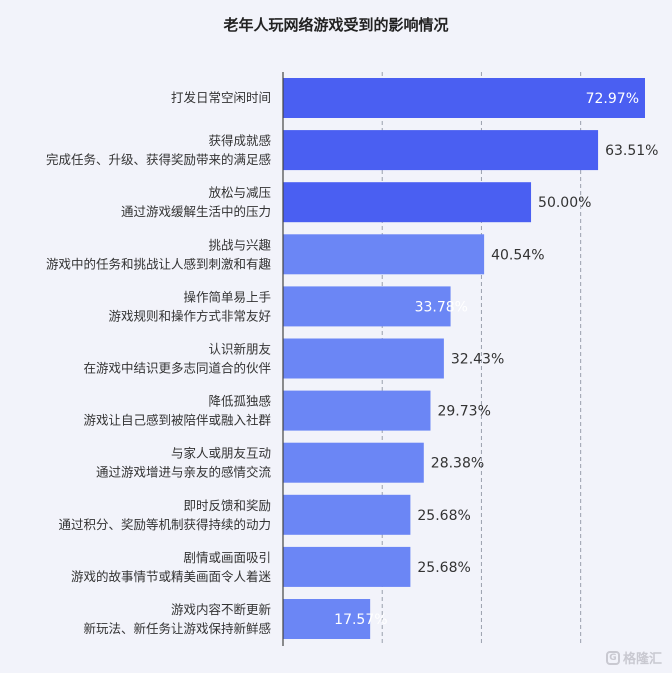  I want to click on category-label: 挑战与兴趣, so click(239, 244).